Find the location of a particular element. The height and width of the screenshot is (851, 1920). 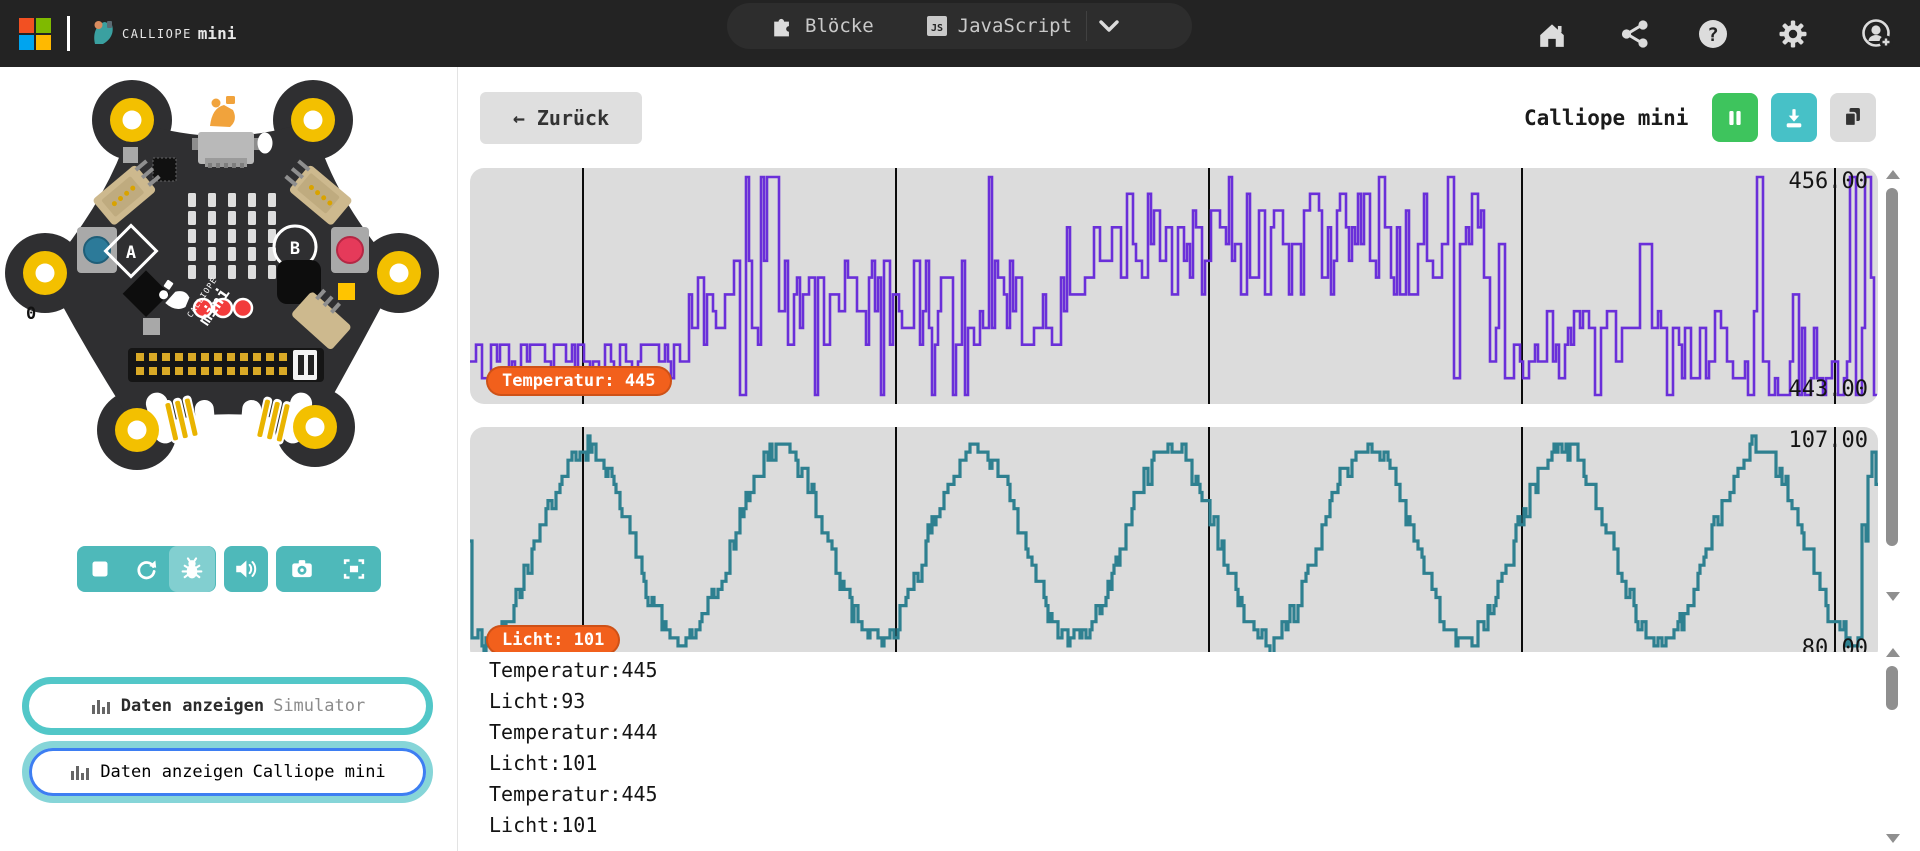

puzzle-icon is located at coordinates (781, 27).